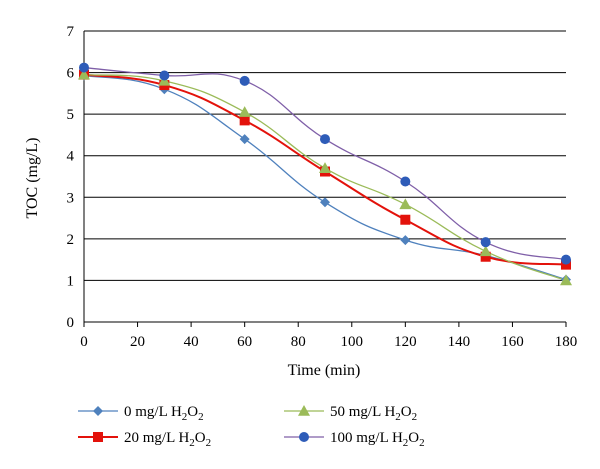 Image resolution: width=600 pixels, height=469 pixels. Describe the element at coordinates (373, 413) in the screenshot. I see `legend-label-2: 50 mg/L H2O2` at that location.